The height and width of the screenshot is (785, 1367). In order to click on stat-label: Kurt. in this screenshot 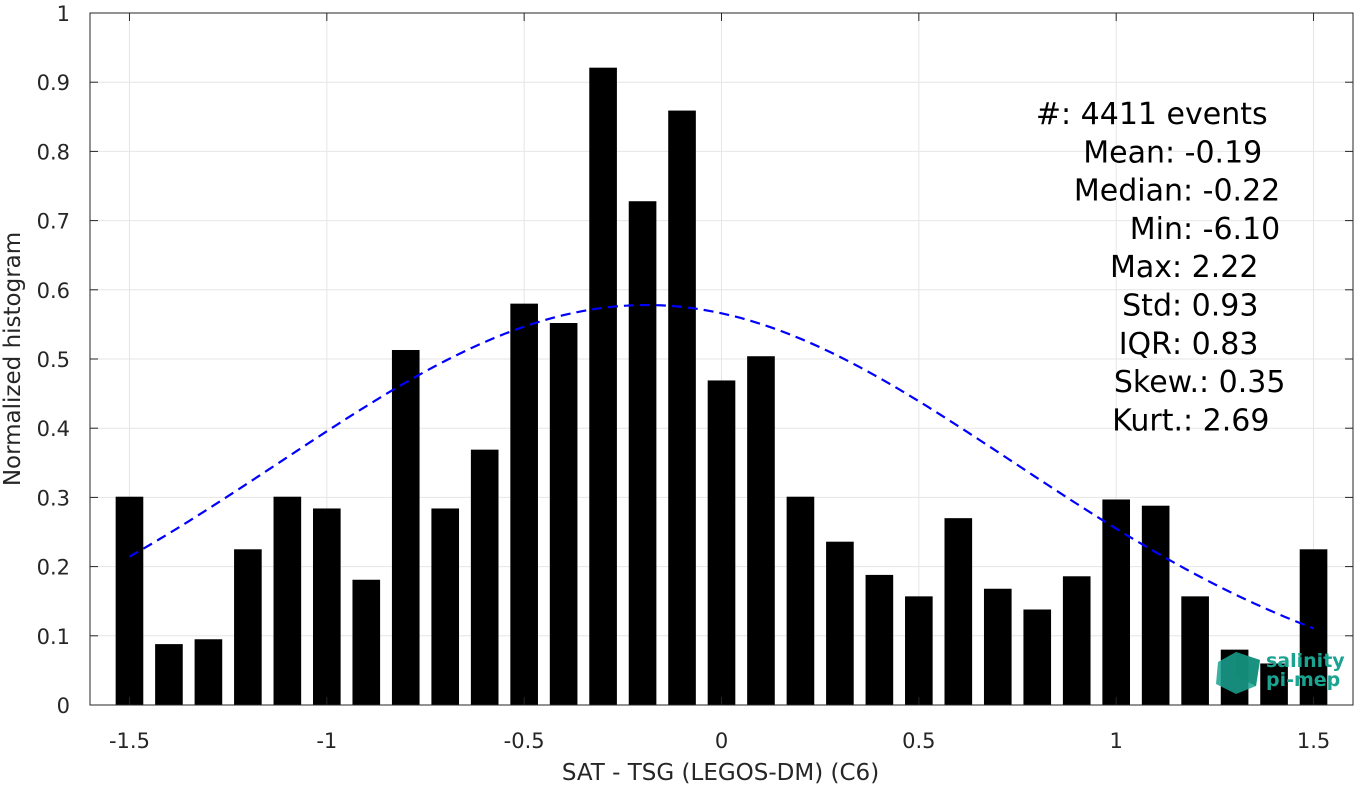, I will do `click(1147, 420)`.